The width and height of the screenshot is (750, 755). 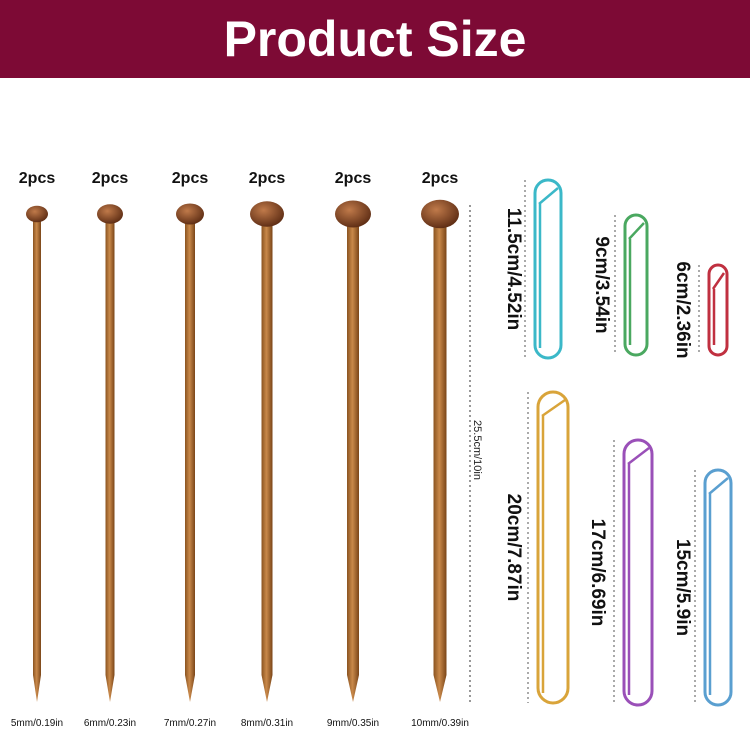 I want to click on needle: 2pcs 9mm/0.35in, so click(x=353, y=449).